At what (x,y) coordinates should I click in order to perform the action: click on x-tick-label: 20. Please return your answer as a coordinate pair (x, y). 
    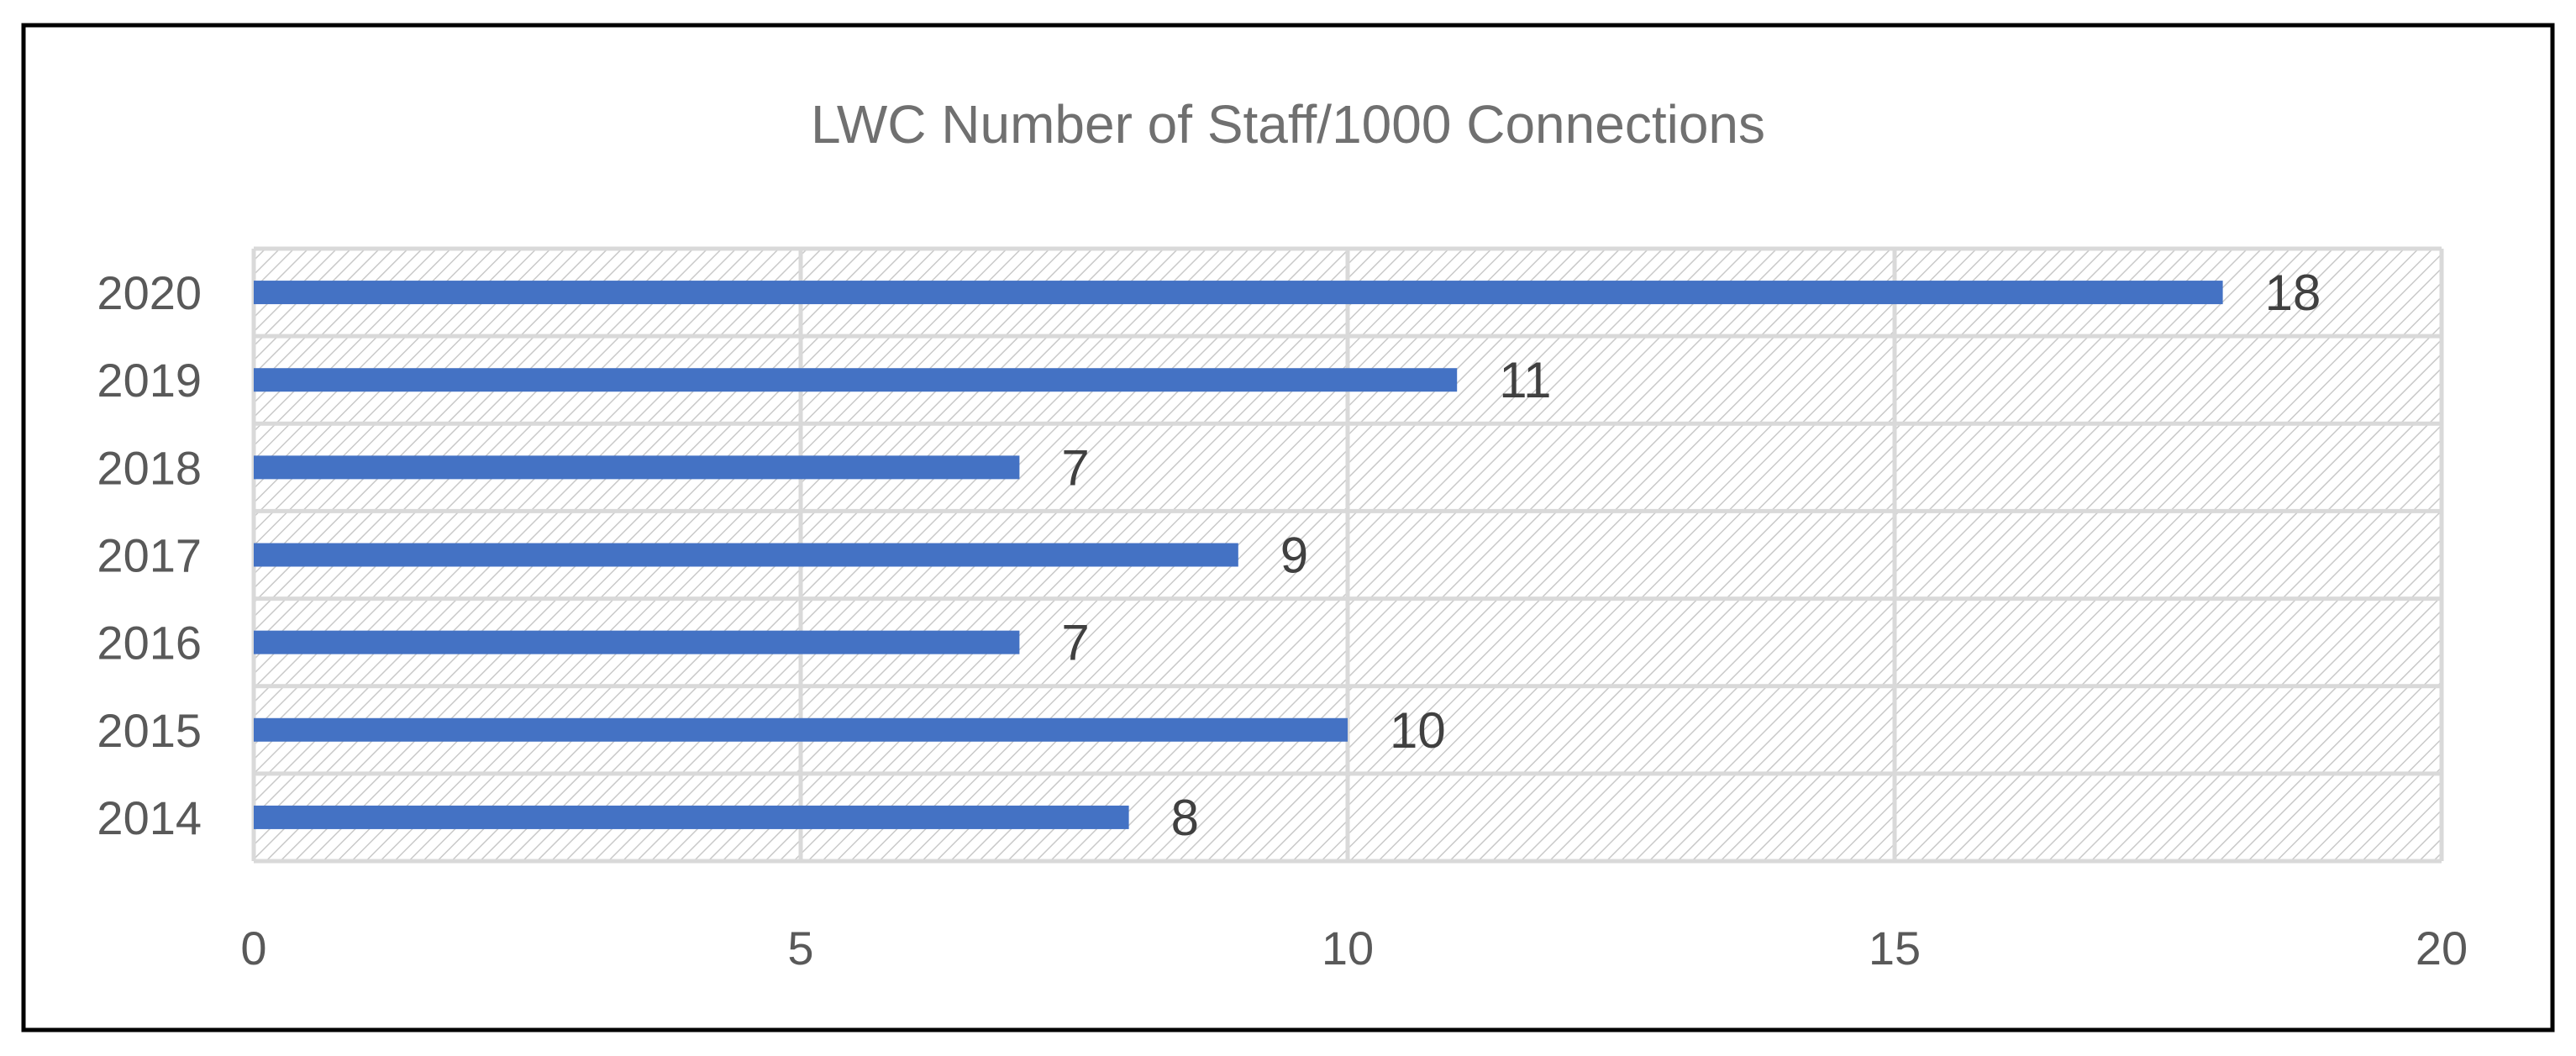
    Looking at the image, I should click on (2442, 948).